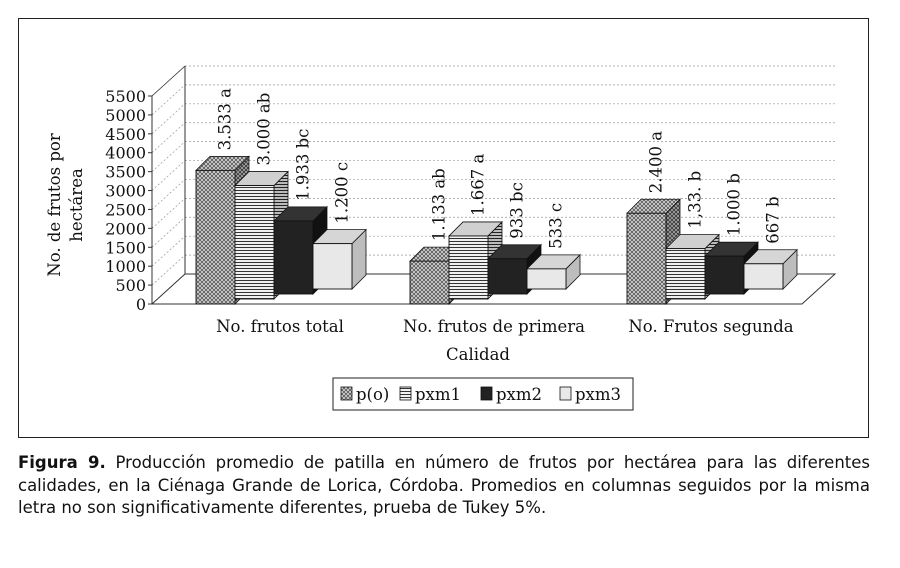  Describe the element at coordinates (439, 204) in the screenshot. I see `data-label-p(o)-1: 1.133 ab` at that location.